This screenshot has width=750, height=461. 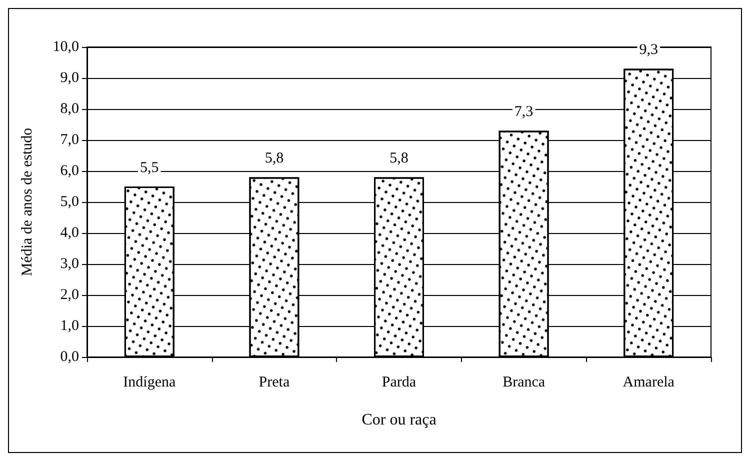 What do you see at coordinates (65, 47) in the screenshot?
I see `y-tick-label: 10,0` at bounding box center [65, 47].